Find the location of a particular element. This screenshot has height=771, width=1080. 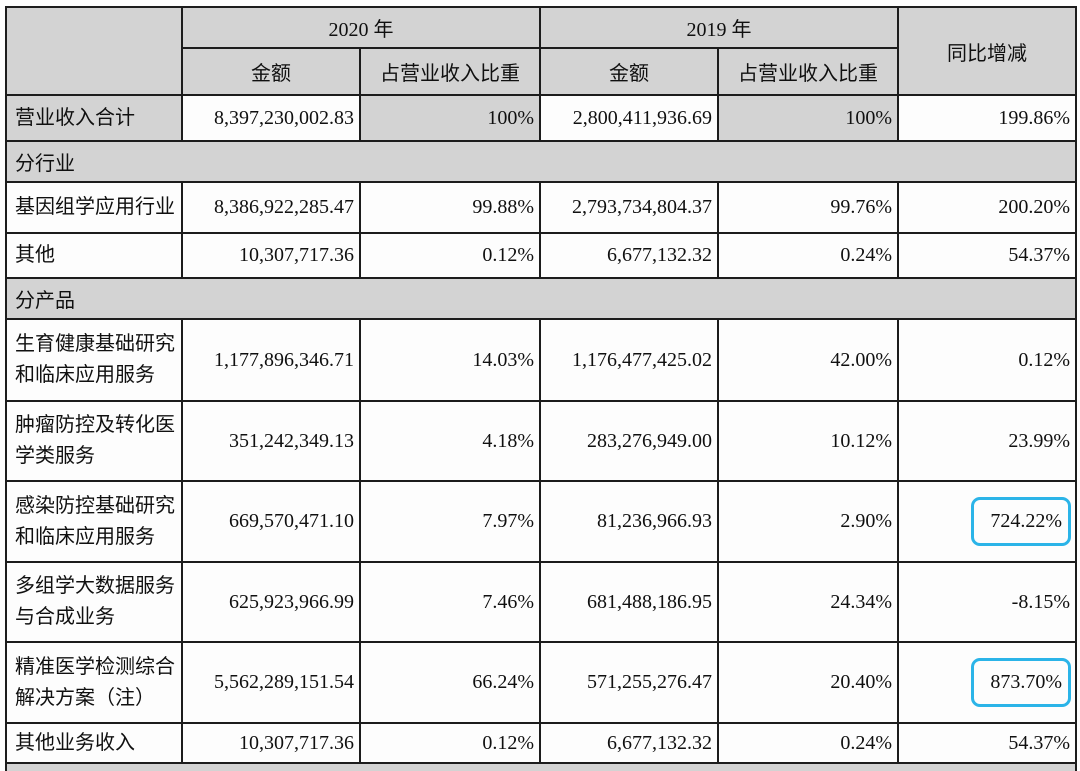

header-year-2019: 2019 年 is located at coordinates (719, 27).